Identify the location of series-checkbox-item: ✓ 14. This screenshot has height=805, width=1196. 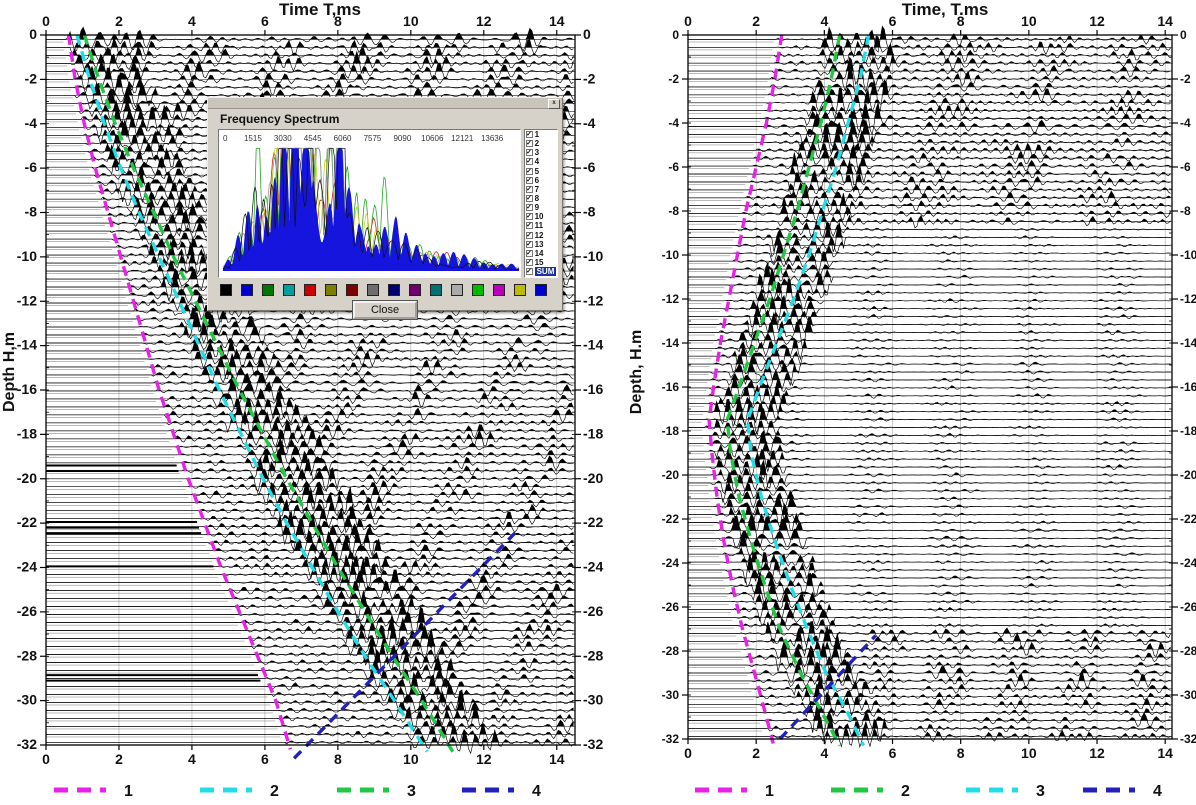
(541, 253).